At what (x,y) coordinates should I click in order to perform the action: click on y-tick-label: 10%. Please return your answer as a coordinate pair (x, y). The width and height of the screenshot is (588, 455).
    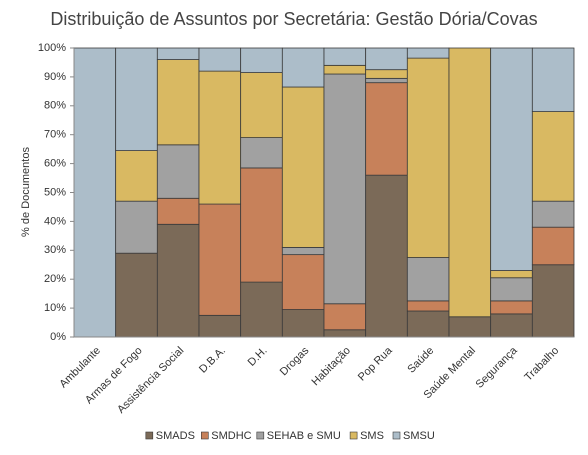
    Looking at the image, I should click on (55, 308).